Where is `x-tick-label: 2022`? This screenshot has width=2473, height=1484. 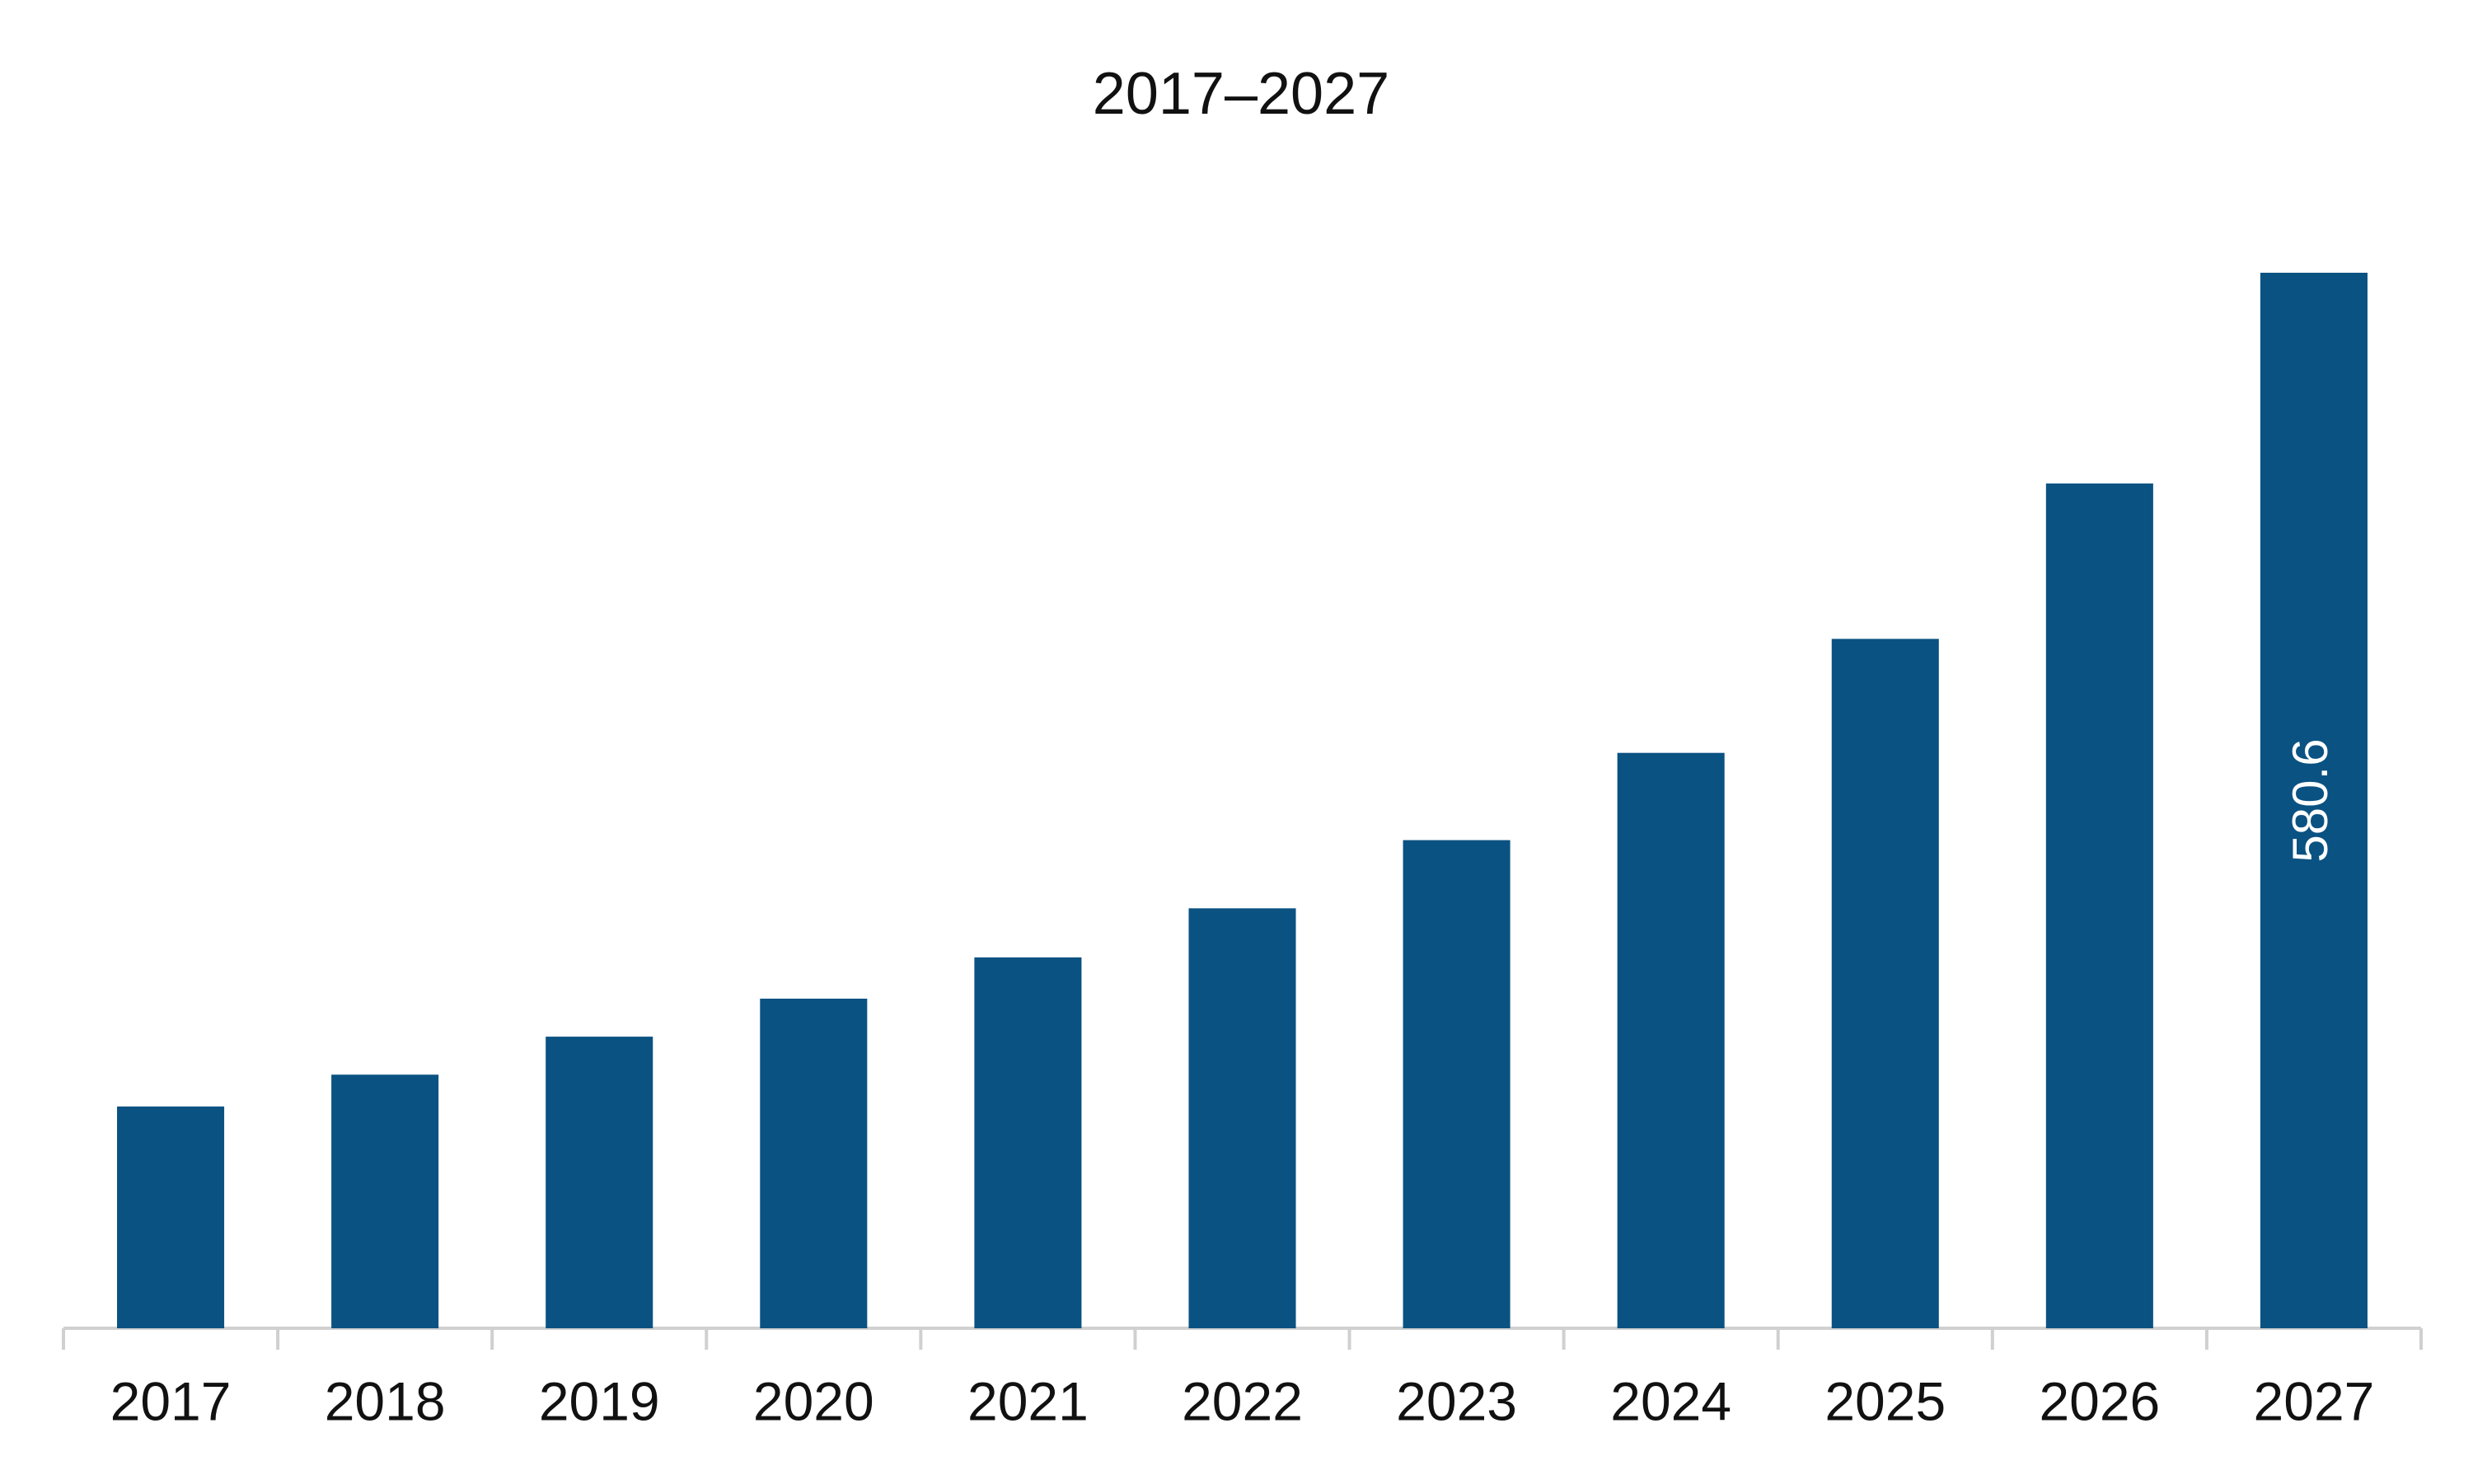
x-tick-label: 2022 is located at coordinates (1242, 1401).